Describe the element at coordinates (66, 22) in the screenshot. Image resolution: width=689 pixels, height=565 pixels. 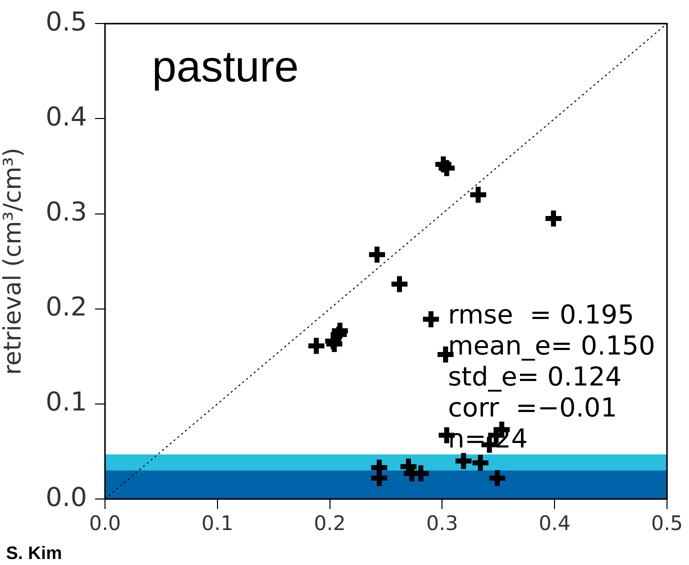
I see `y-tick-label: 0.5` at that location.